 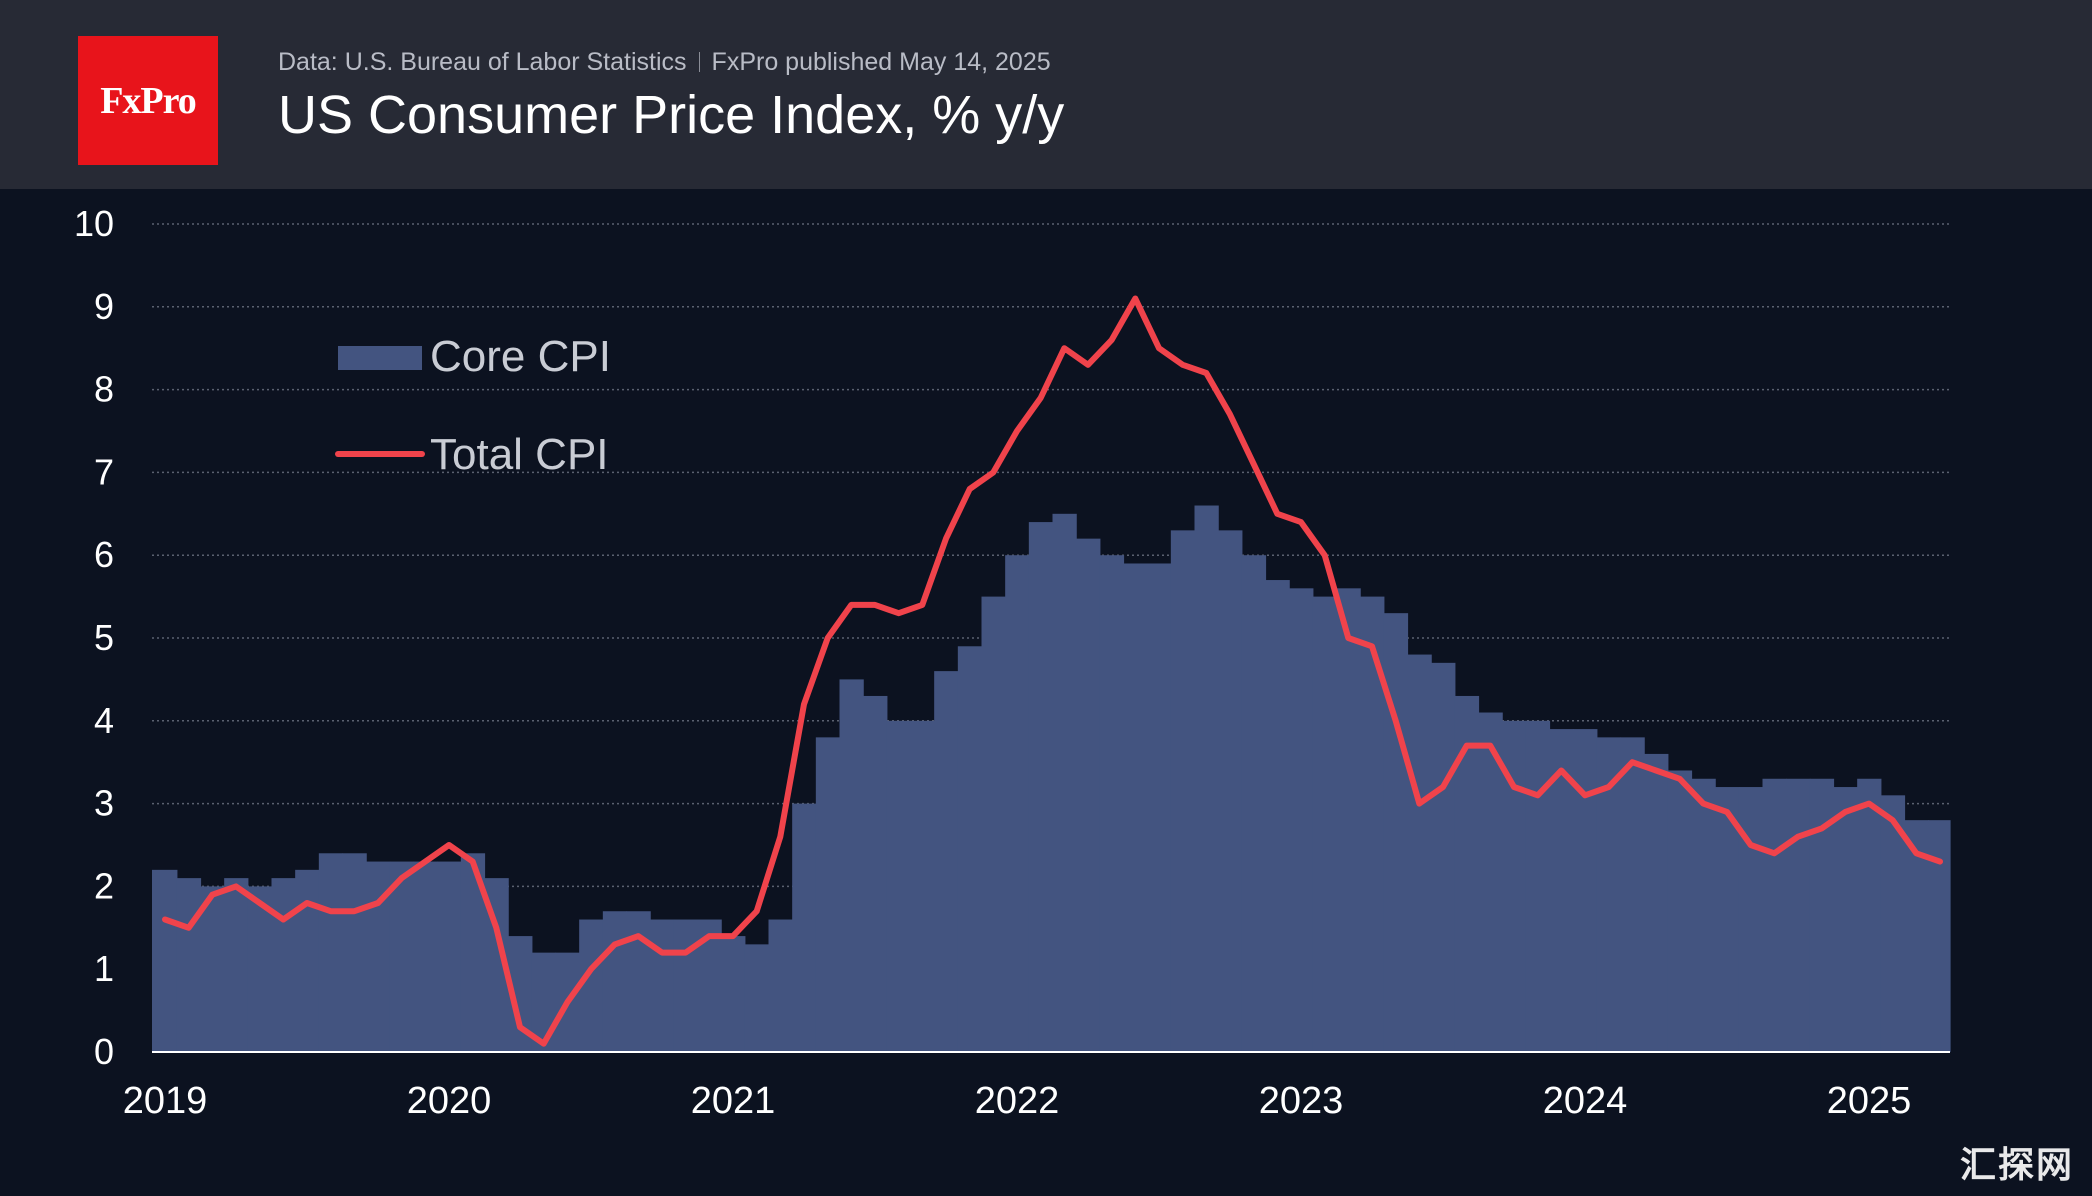 I want to click on legend-label-core-cpi: Core CPI, so click(x=520, y=356).